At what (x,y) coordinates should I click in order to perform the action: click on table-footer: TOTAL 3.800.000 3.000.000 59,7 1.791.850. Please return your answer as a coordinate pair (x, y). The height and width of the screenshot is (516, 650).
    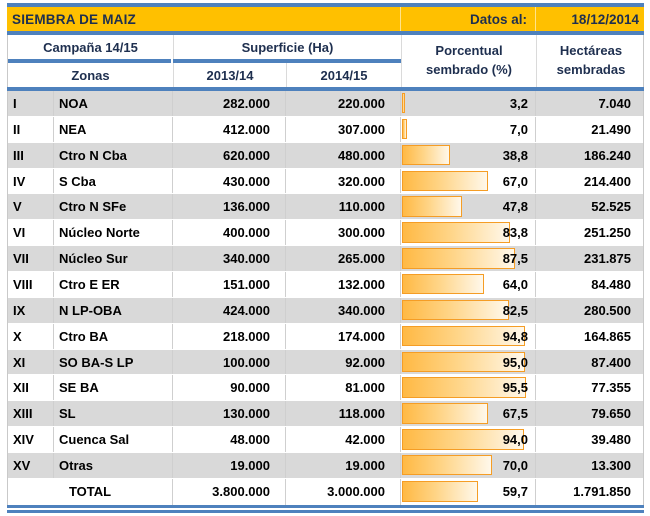
    Looking at the image, I should click on (325, 491).